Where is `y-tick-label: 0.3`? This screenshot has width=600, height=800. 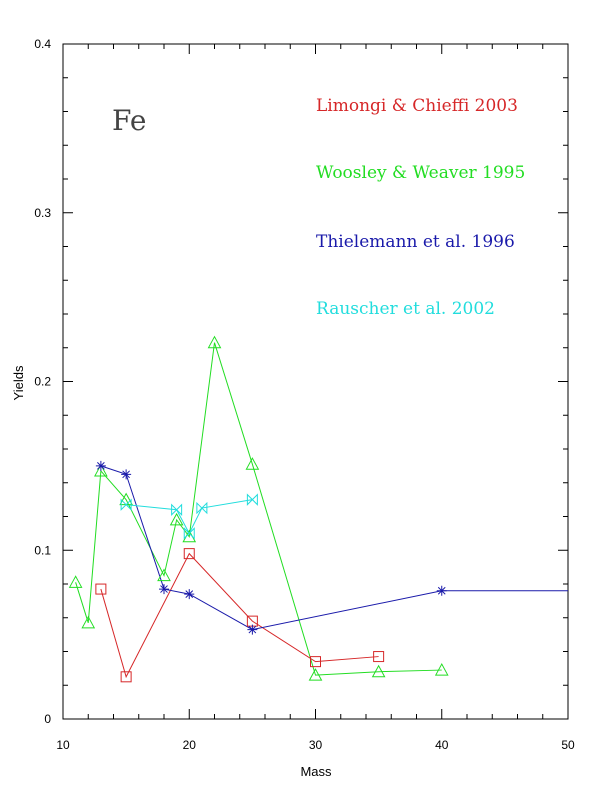 y-tick-label: 0.3 is located at coordinates (42, 213).